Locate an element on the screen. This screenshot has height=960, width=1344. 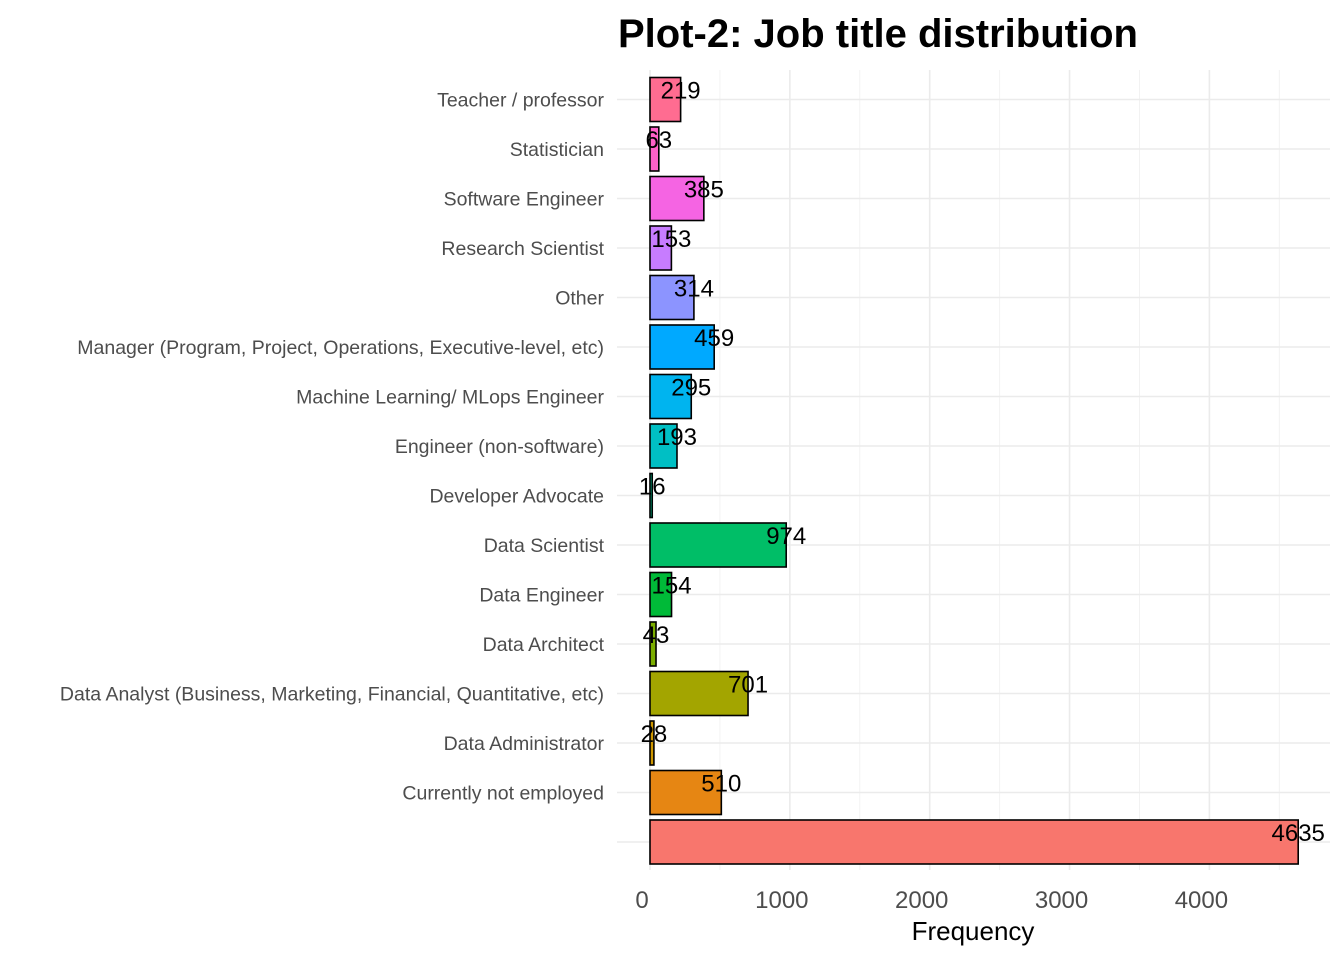
y-tick-label-data-scientist: Data Scientist is located at coordinates (544, 546).